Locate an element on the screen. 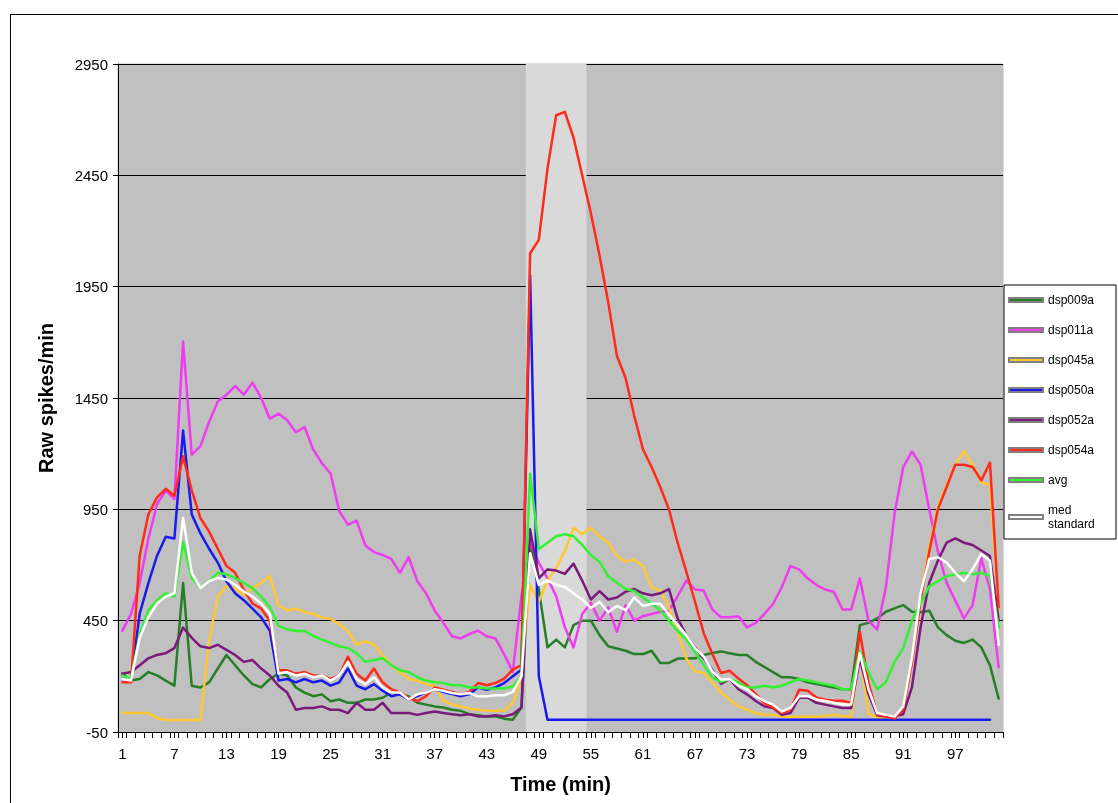 The height and width of the screenshot is (803, 1118). legend-label: med standard is located at coordinates (1071, 517).